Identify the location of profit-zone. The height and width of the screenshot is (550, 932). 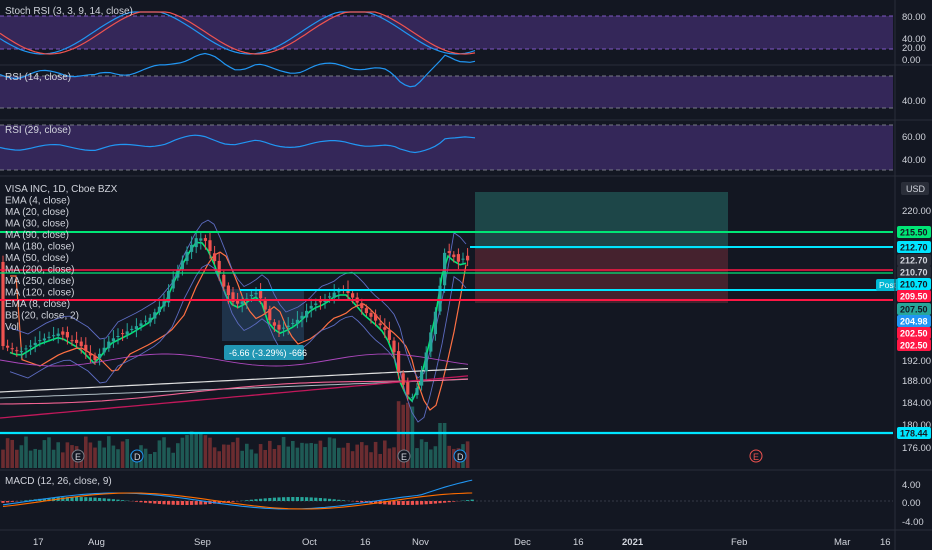
(601, 220).